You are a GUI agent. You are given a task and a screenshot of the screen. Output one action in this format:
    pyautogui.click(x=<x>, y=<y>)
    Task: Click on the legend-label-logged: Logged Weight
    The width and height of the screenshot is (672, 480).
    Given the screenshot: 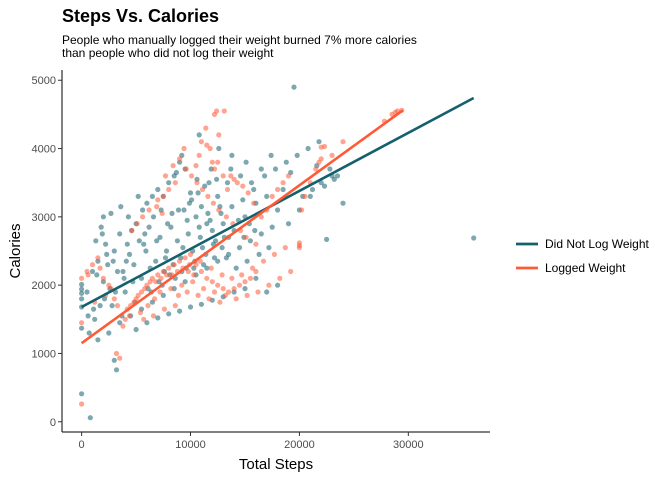 What is the action you would take?
    pyautogui.click(x=585, y=268)
    